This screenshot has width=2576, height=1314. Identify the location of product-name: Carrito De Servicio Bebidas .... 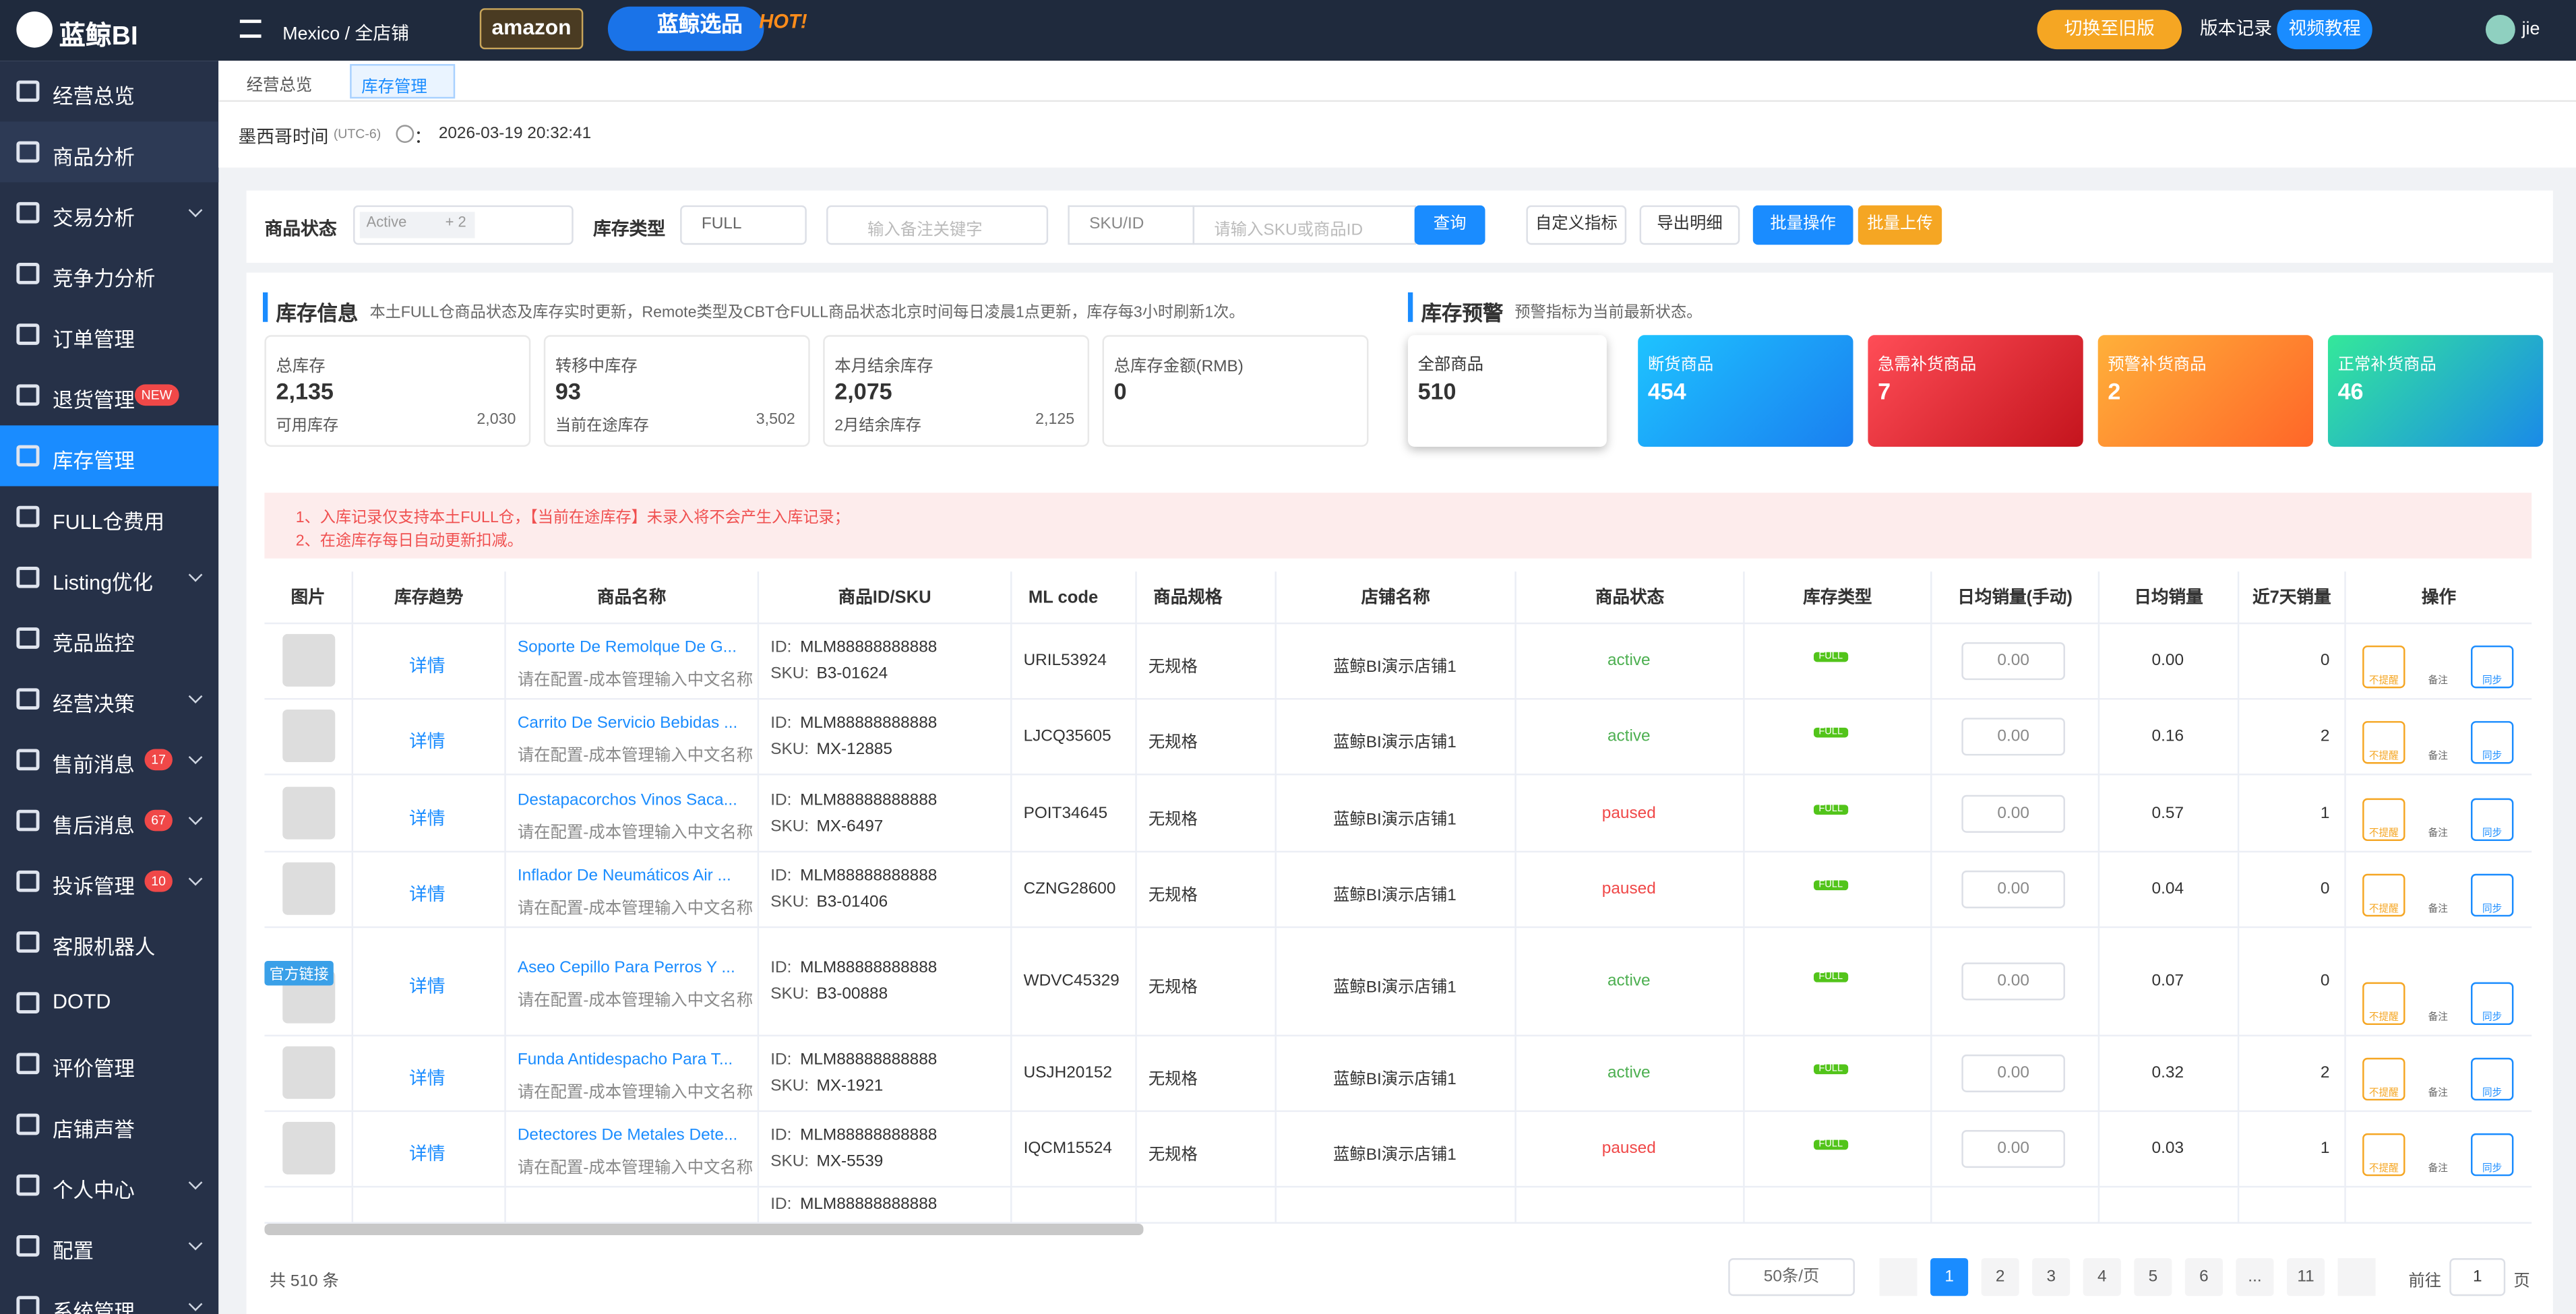
(628, 723).